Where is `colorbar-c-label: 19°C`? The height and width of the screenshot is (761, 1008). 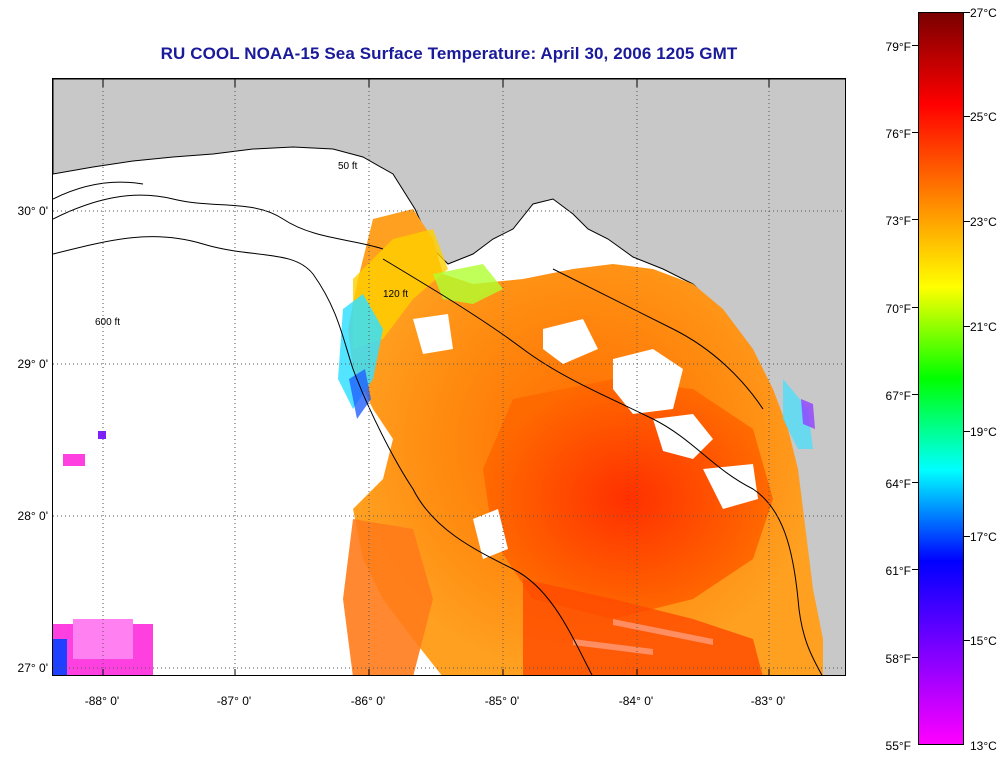
colorbar-c-label: 19°C is located at coordinates (983, 432).